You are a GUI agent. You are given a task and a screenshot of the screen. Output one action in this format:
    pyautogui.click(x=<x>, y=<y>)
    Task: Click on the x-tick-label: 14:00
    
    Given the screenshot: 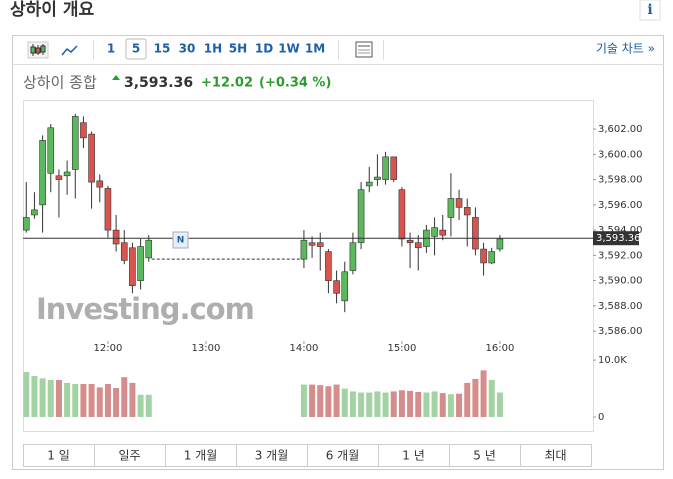 What is the action you would take?
    pyautogui.click(x=304, y=348)
    